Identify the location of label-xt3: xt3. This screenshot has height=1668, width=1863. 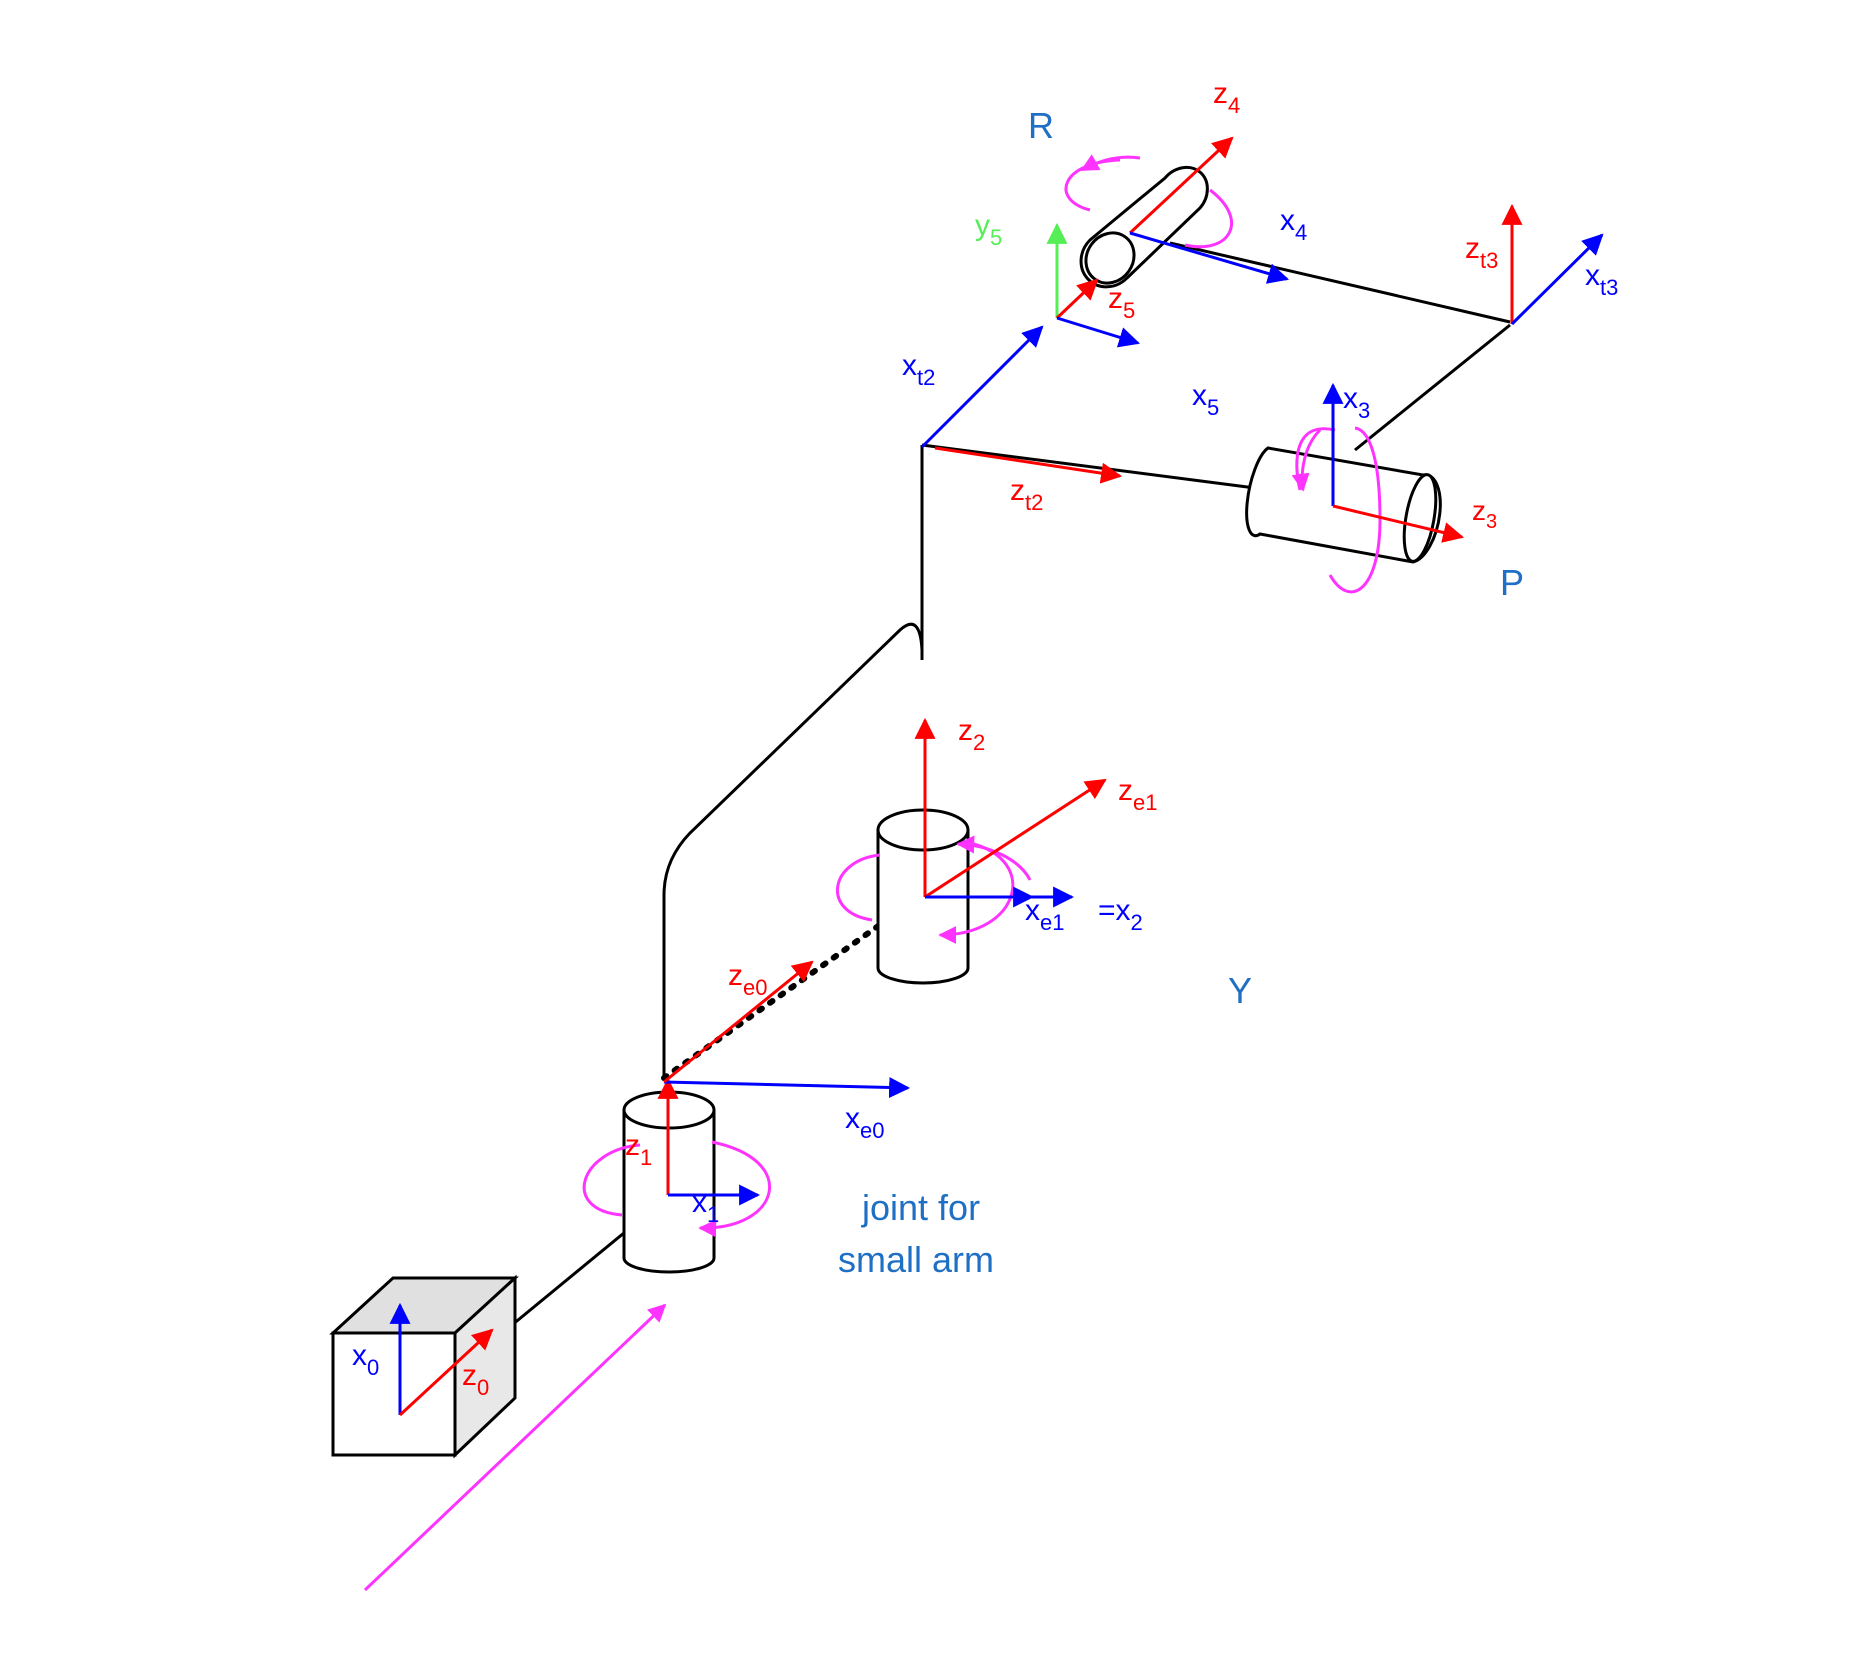
(1601, 279).